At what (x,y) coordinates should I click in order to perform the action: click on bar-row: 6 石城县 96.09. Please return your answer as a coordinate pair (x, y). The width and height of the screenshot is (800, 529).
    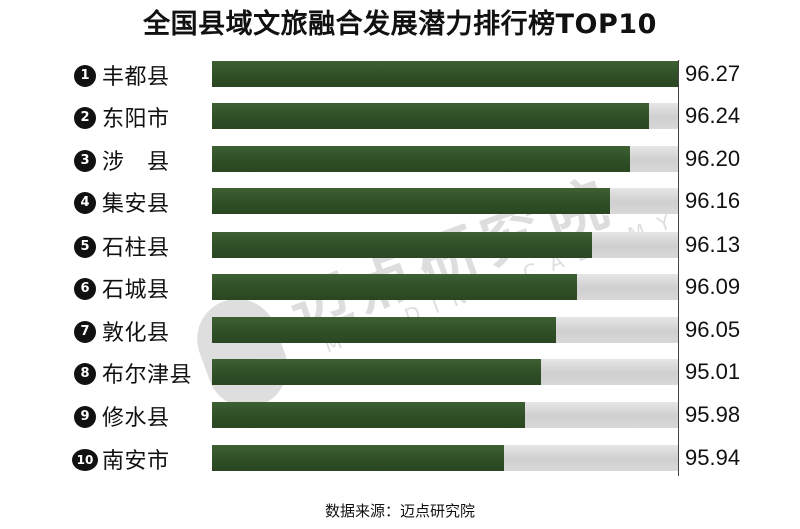
    Looking at the image, I should click on (400, 288).